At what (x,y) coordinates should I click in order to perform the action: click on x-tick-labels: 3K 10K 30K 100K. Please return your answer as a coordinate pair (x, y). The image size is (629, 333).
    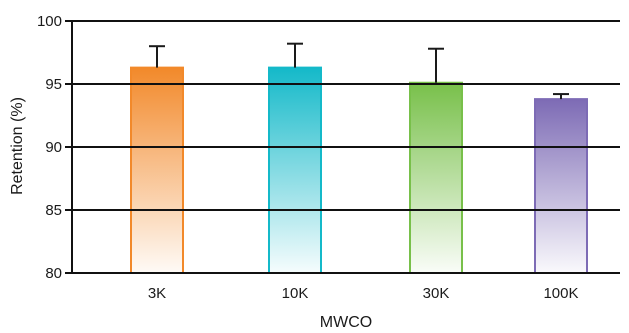
    Looking at the image, I should click on (363, 293).